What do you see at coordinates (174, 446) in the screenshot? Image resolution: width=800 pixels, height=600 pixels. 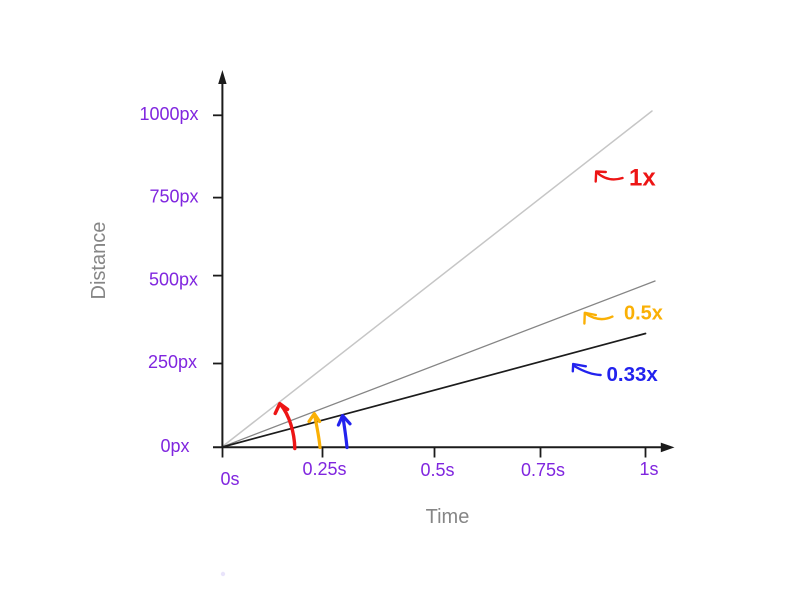 I see `svg-text: 0px` at bounding box center [174, 446].